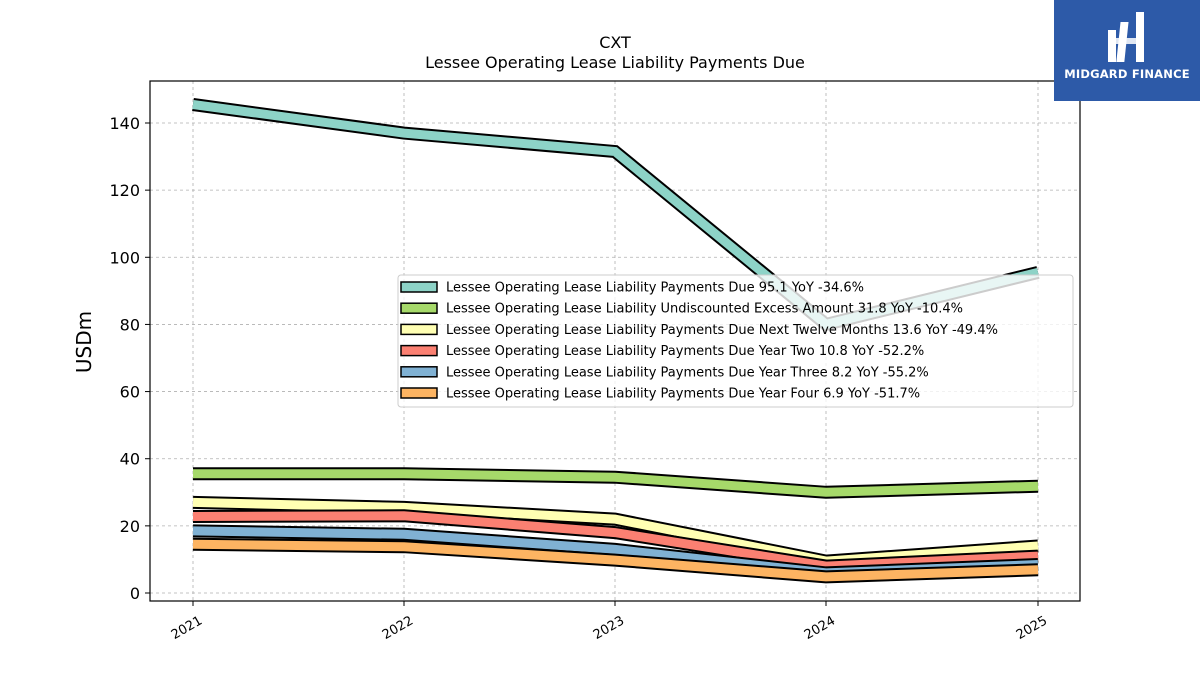 This screenshot has height=675, width=1200. Describe the element at coordinates (130, 459) in the screenshot. I see `y-tick-label: 40` at that location.